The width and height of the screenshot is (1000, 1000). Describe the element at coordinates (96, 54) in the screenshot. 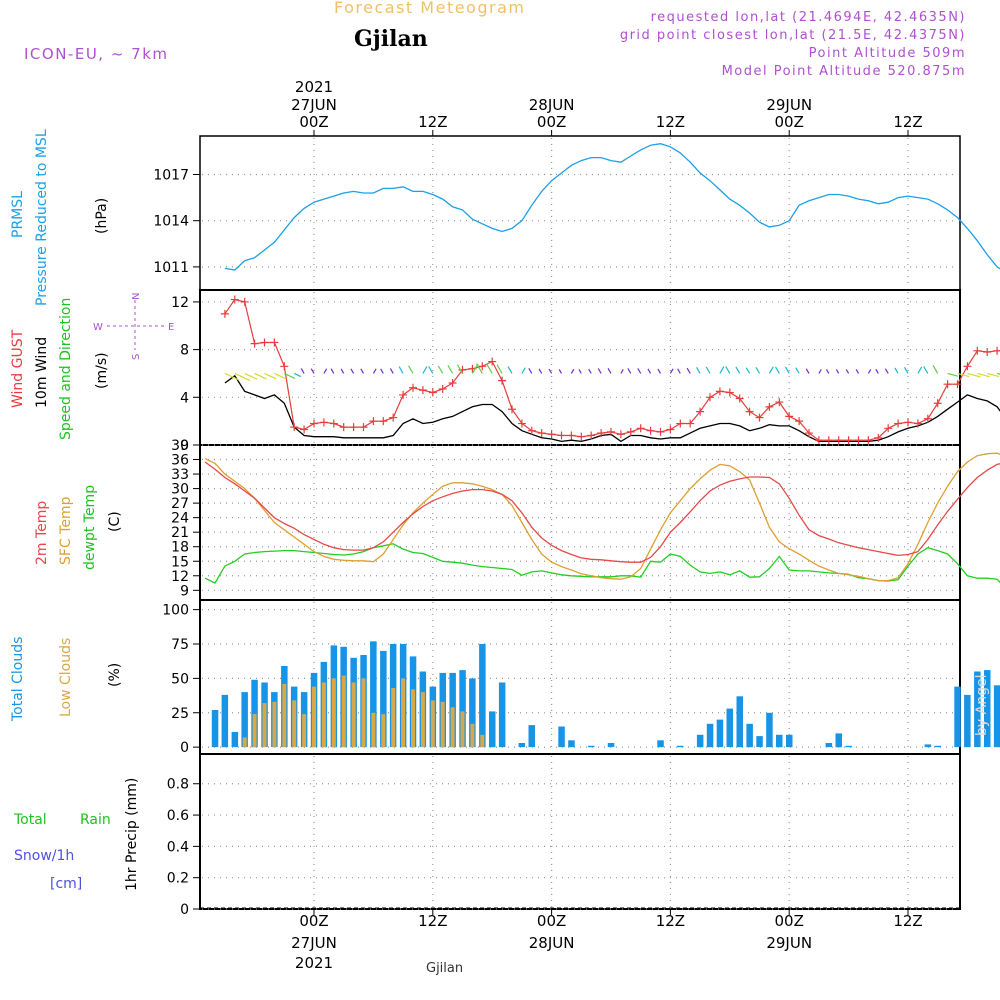

I see `model-name: ICON-EU, ~ 7km` at that location.